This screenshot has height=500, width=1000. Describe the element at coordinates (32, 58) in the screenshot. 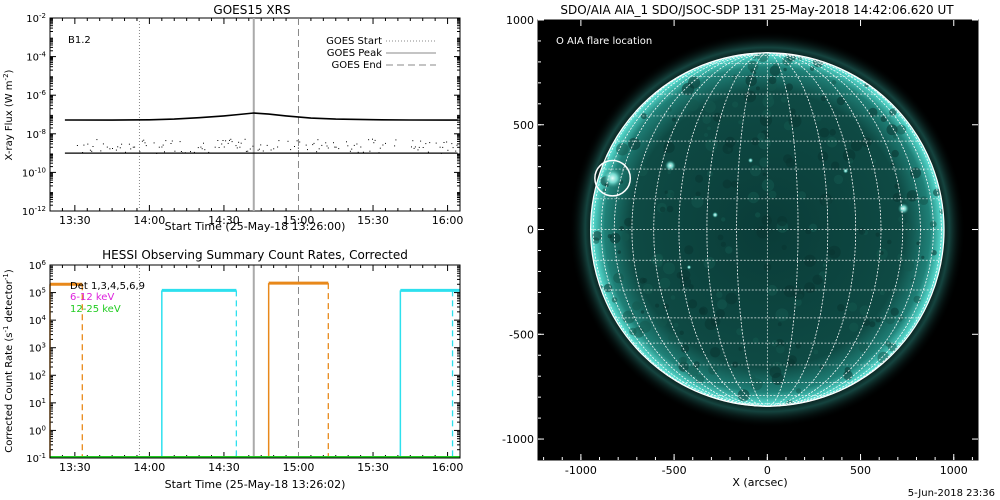

I see `goes-ytick-label-1-base: 10` at that location.